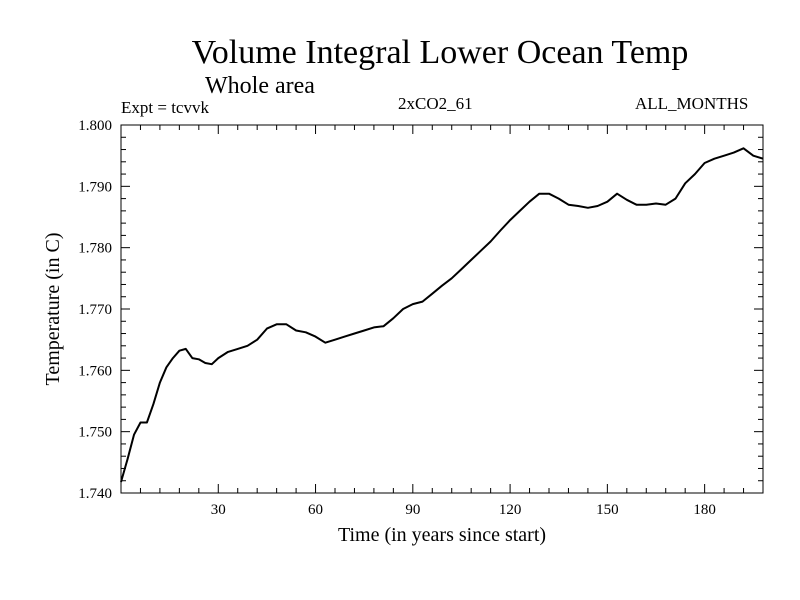  What do you see at coordinates (440, 52) in the screenshot?
I see `chart-title: Volume Integral Lower Ocean Temp` at bounding box center [440, 52].